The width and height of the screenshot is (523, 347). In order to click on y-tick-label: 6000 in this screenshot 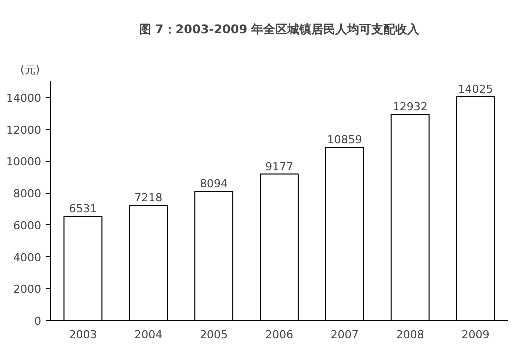, I will do `click(28, 225)`.